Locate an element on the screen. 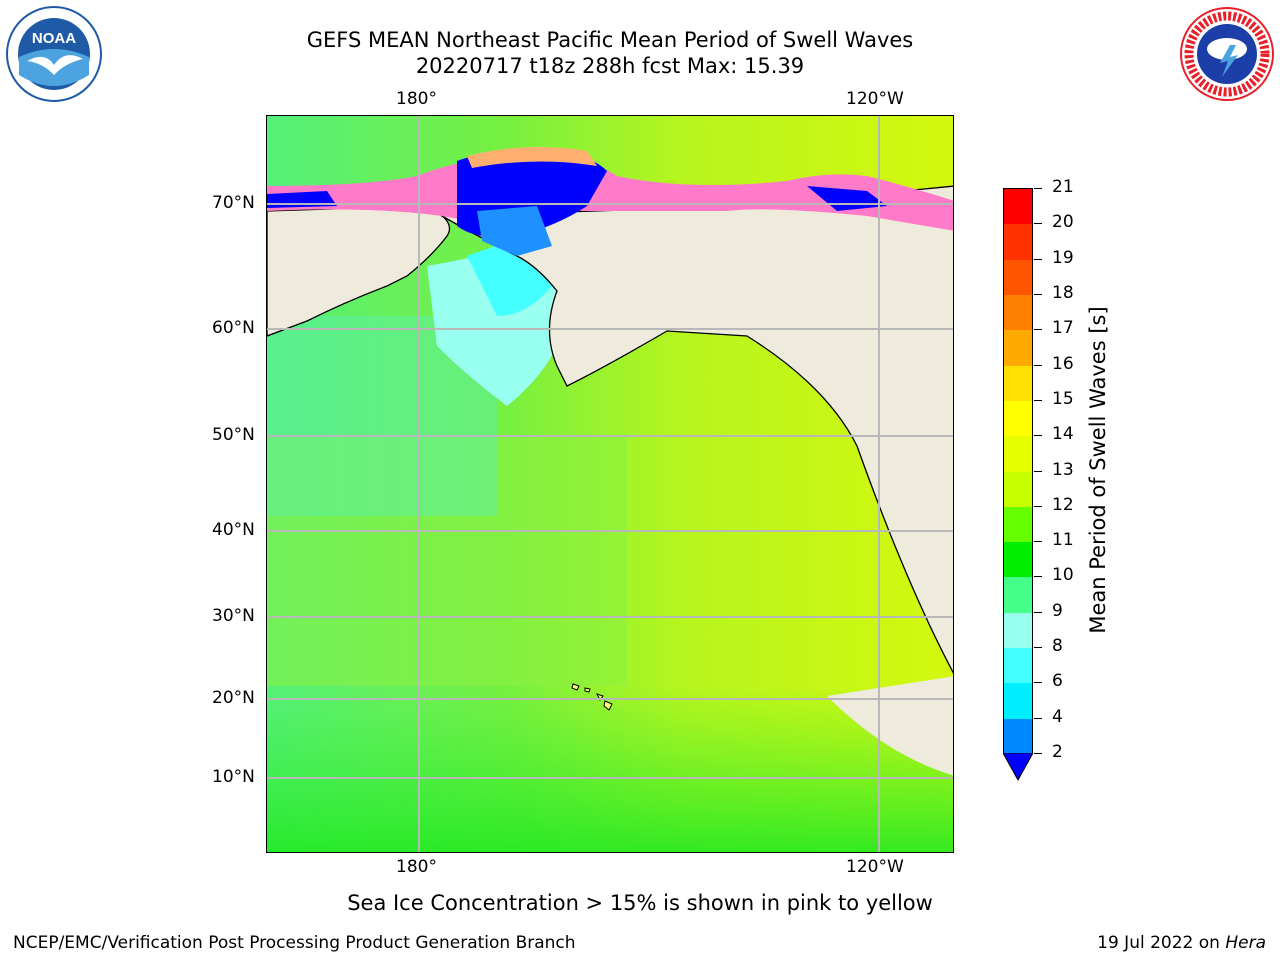 This screenshot has height=960, width=1280. colorbar-extend-arrow is located at coordinates (1018, 767).